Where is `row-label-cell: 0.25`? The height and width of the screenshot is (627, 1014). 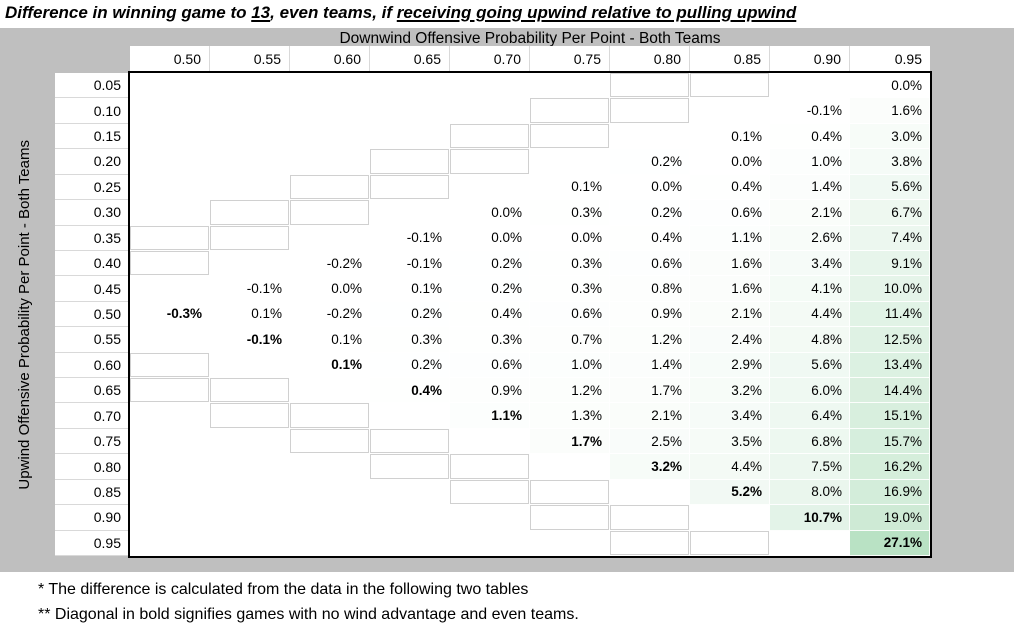 row-label-cell: 0.25 is located at coordinates (91, 187).